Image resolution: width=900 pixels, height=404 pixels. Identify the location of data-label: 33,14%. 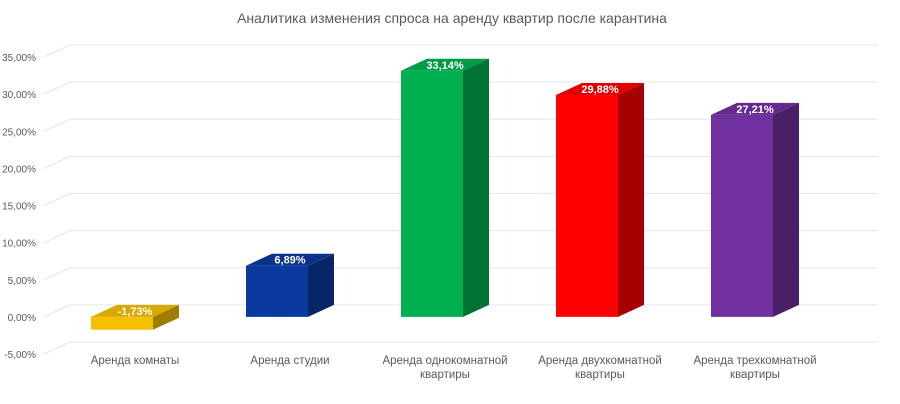
(445, 66).